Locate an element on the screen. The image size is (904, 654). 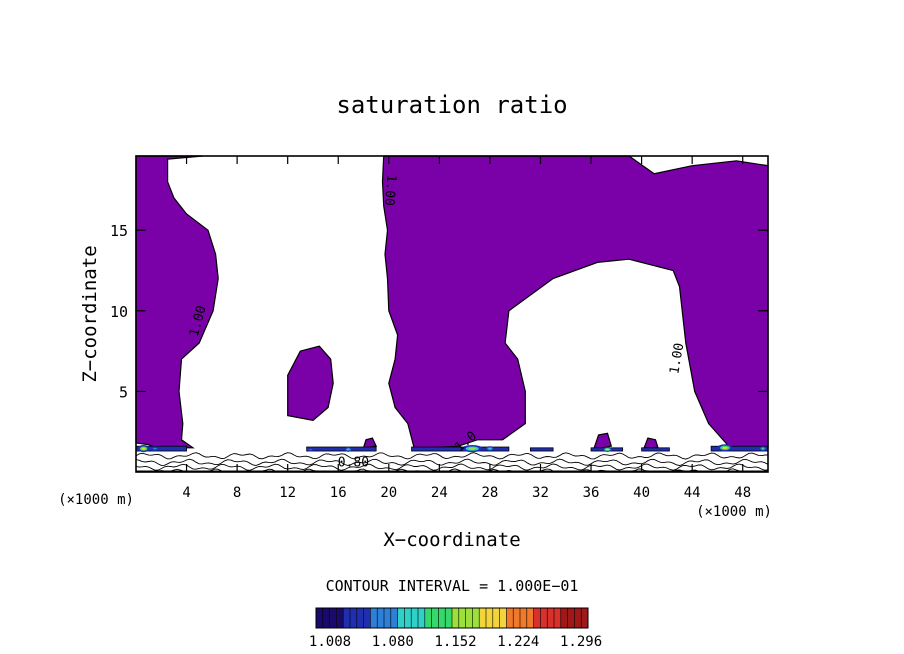
x-tick-label-40: 40 is located at coordinates (641, 493).